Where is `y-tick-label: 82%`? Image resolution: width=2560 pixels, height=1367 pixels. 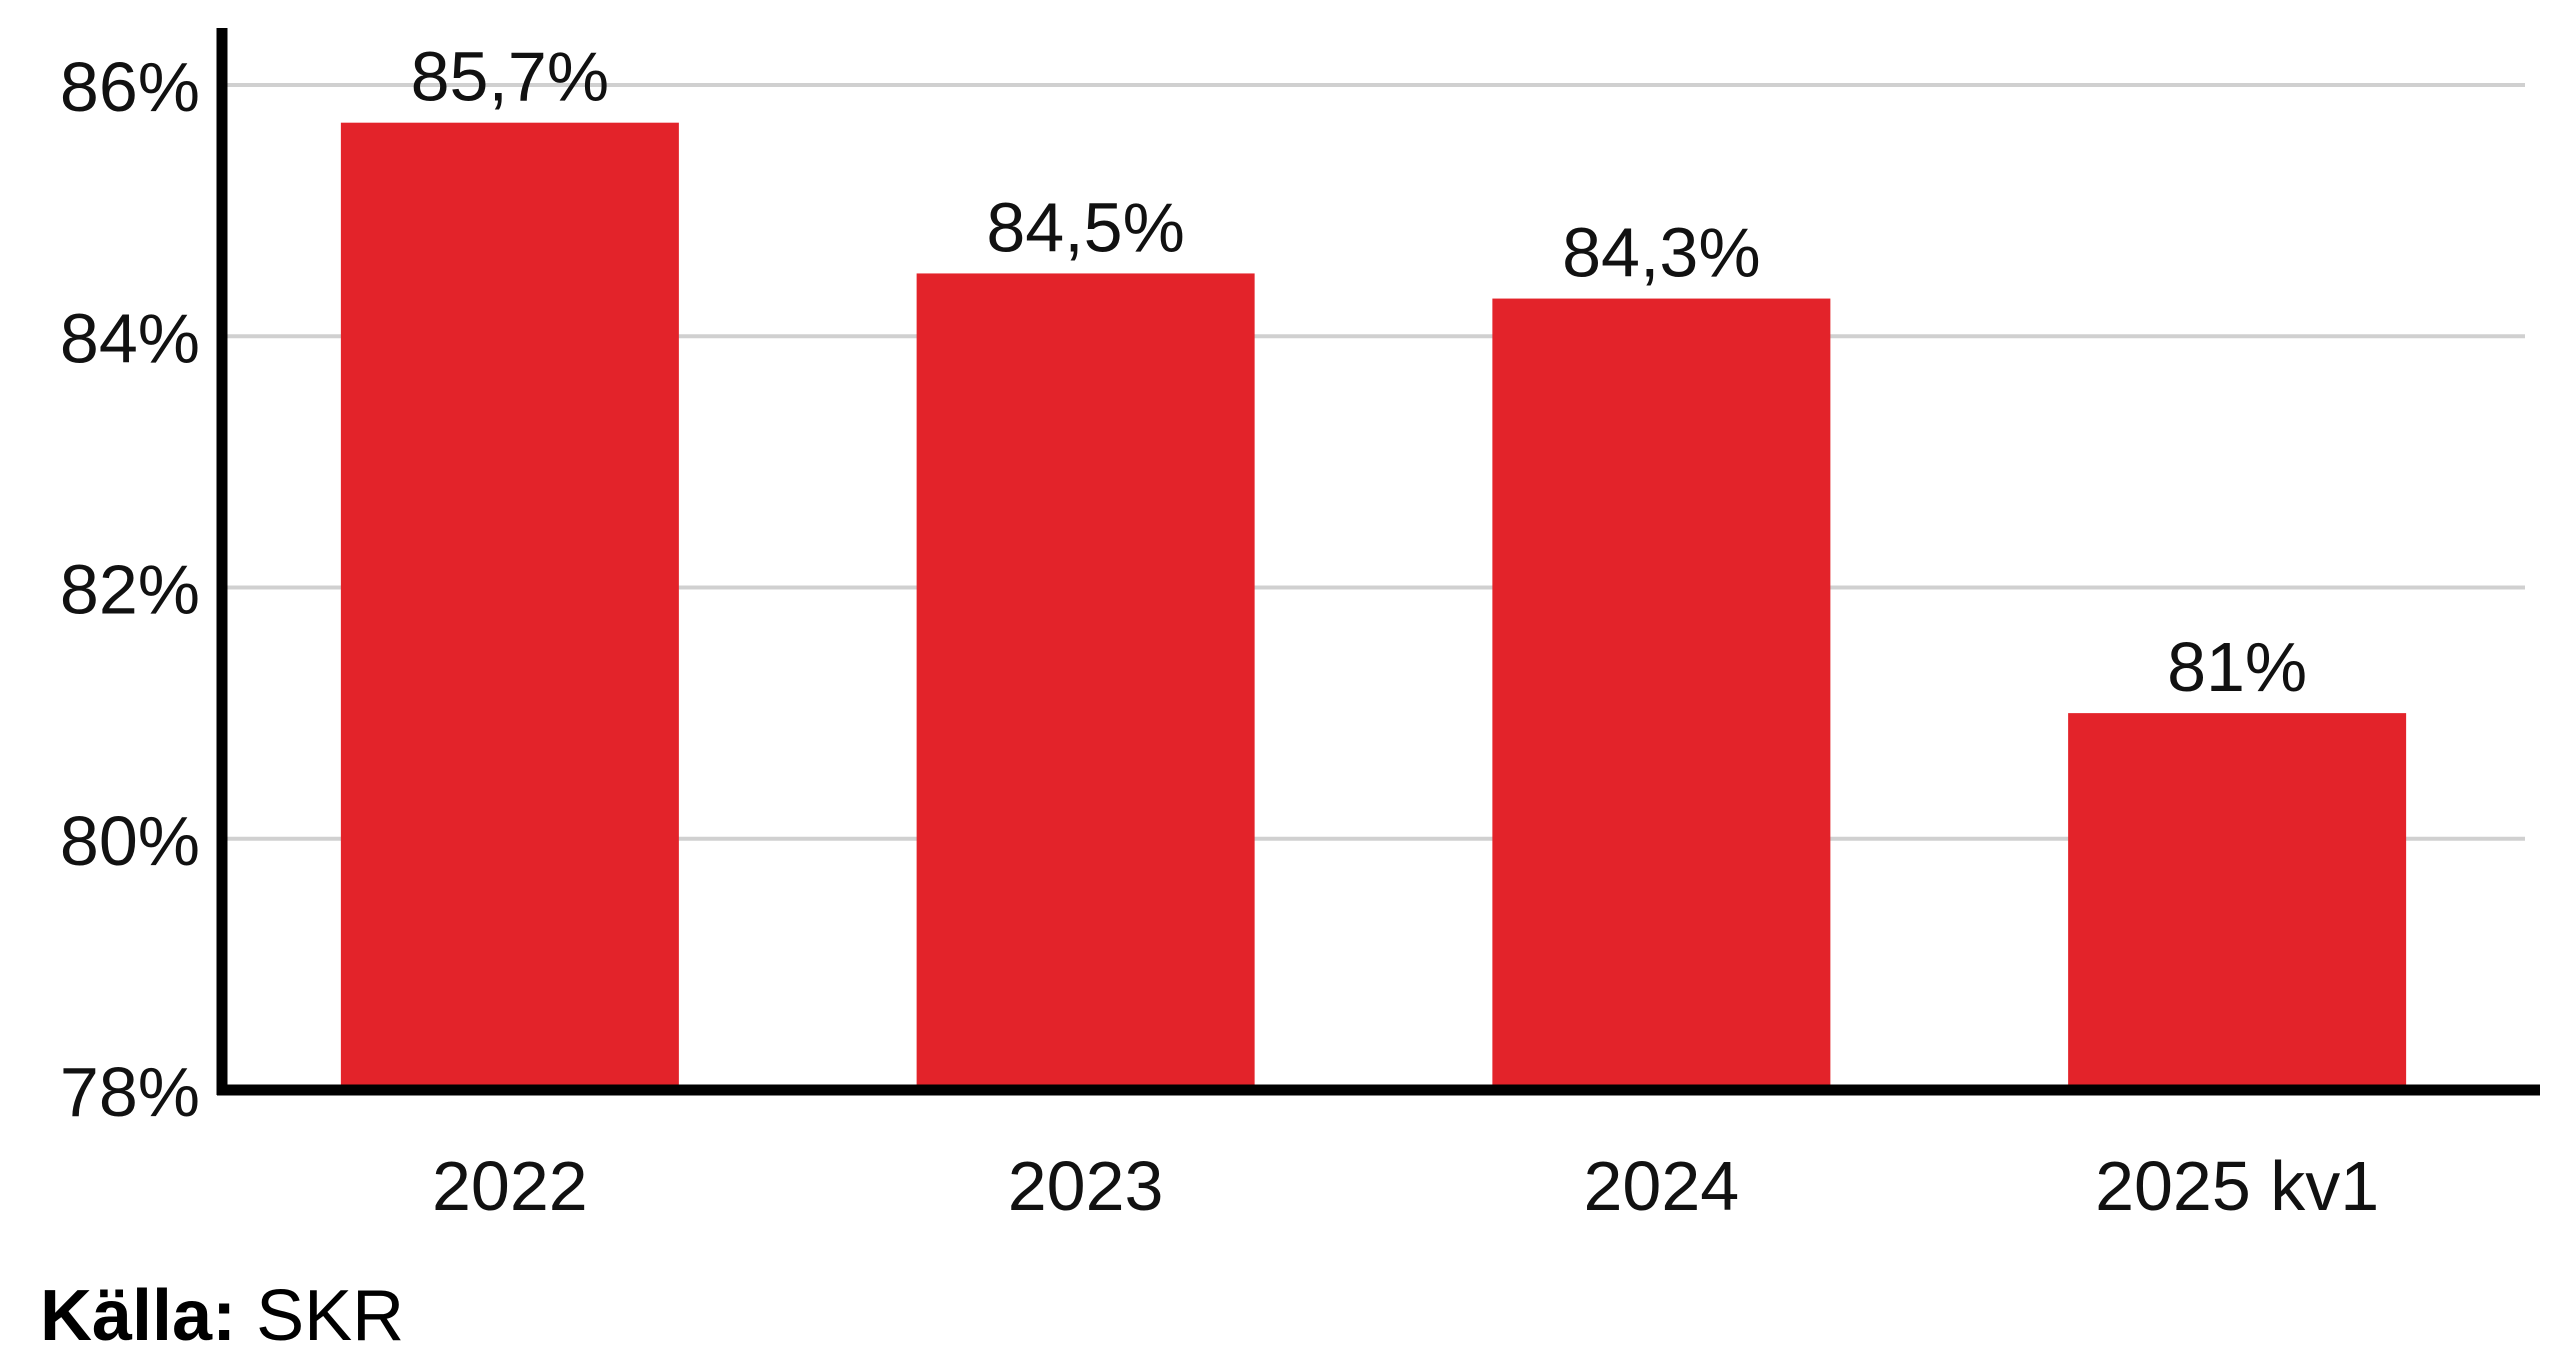 y-tick-label: 82% is located at coordinates (130, 590).